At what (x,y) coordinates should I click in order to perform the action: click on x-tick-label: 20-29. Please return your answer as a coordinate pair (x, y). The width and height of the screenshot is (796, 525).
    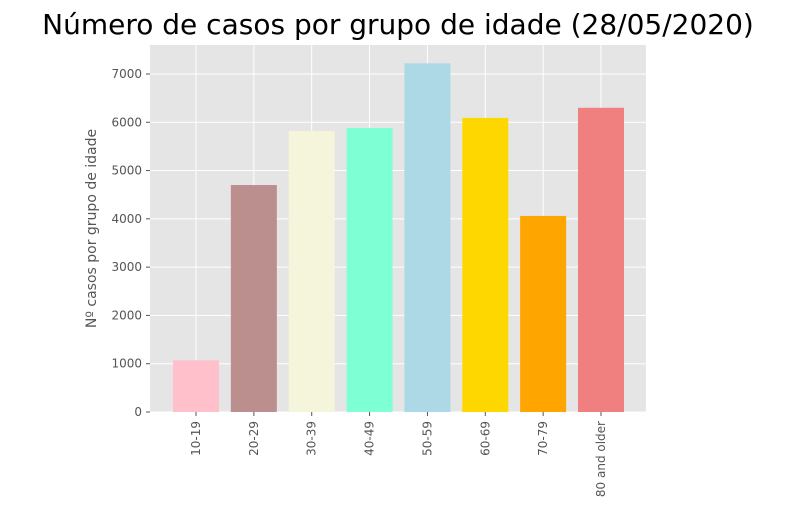
    Looking at the image, I should click on (254, 438).